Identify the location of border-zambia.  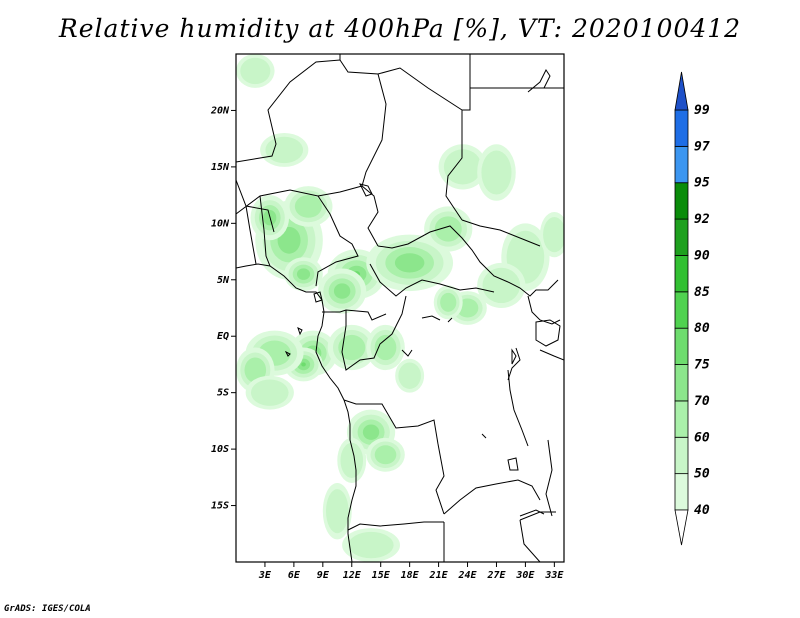
(492, 497).